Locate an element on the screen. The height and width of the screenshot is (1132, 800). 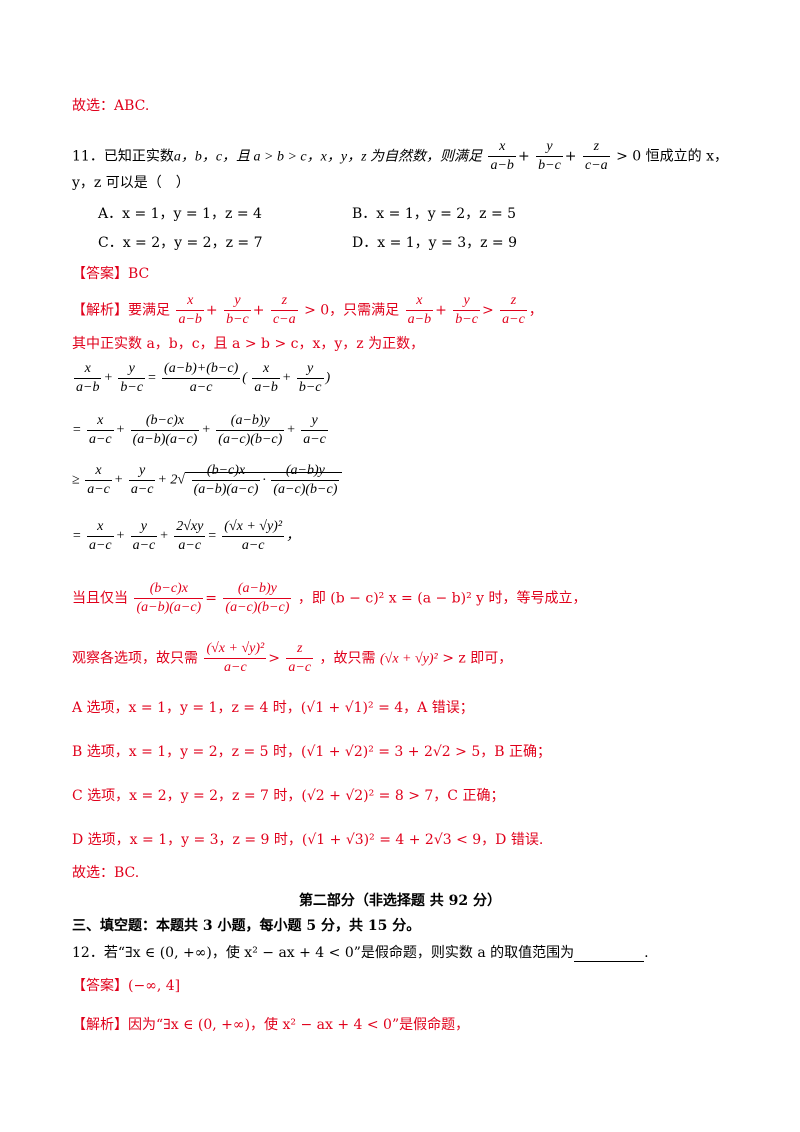
option-b: B．x = 1，y = 2，z = 5 is located at coordinates (434, 214).